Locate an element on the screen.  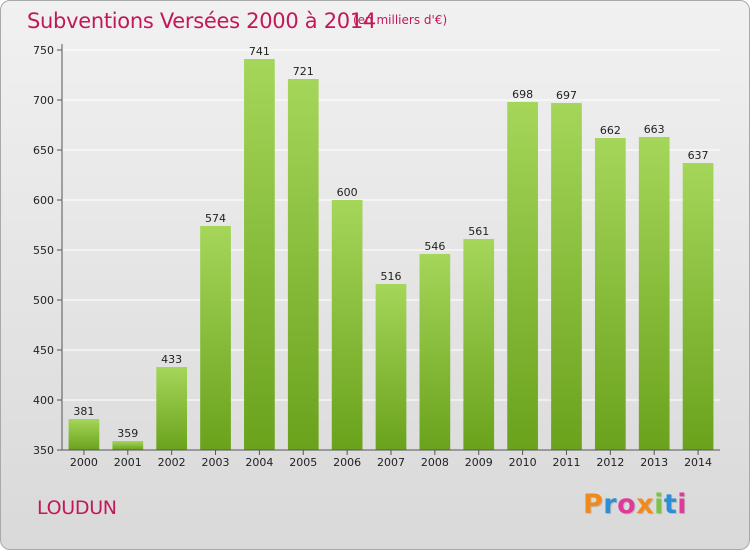
data-label-2004: 741 is located at coordinates (259, 51).